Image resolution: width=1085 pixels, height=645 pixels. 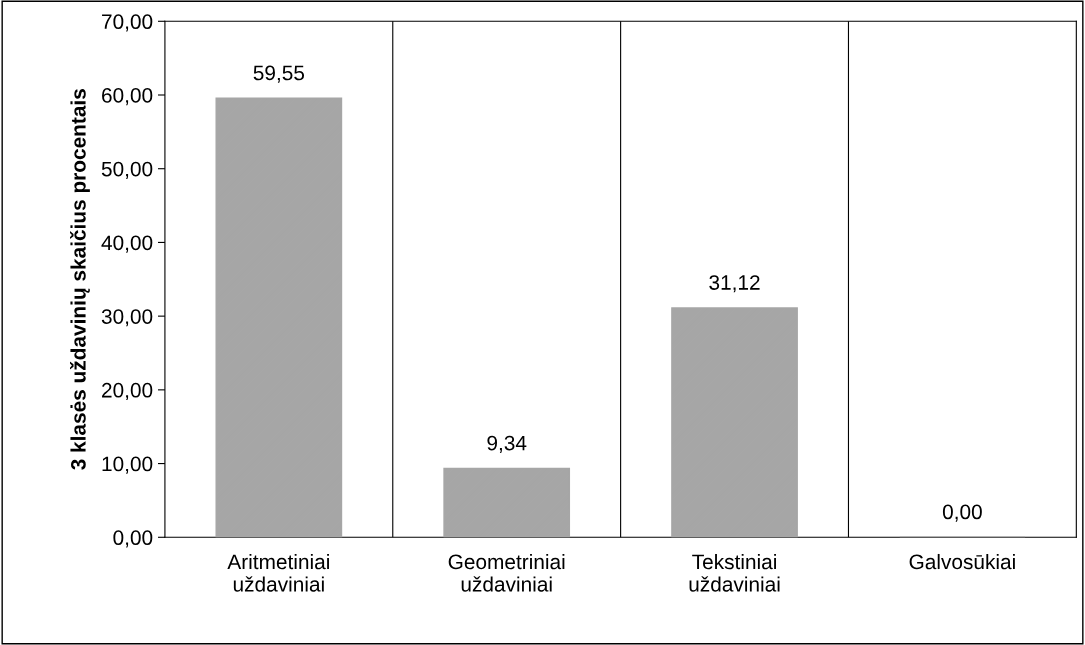 I want to click on data-label: 31,12, so click(x=734, y=284).